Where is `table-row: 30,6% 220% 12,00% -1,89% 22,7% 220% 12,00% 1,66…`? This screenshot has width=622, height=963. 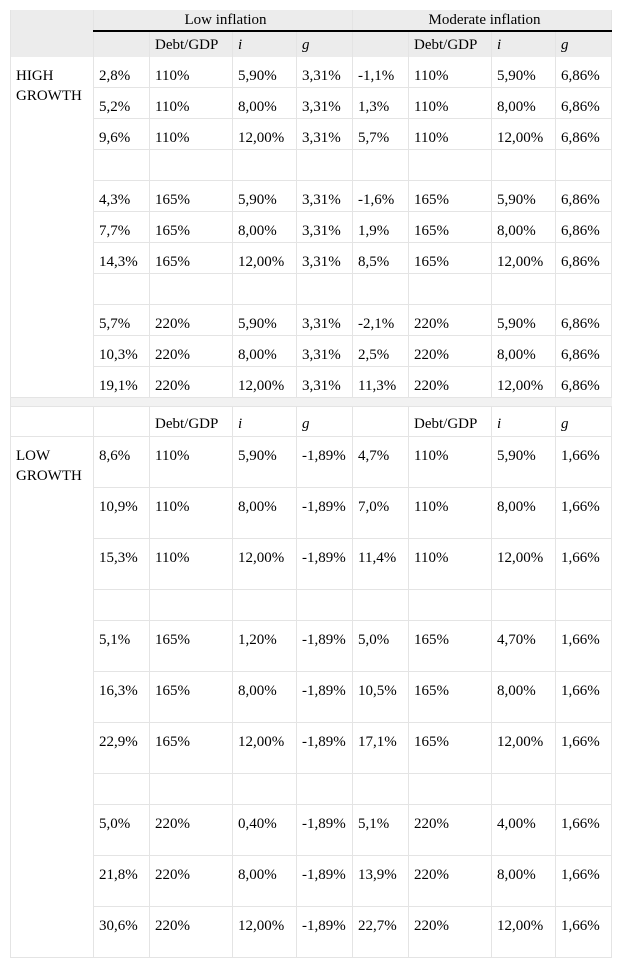 table-row: 30,6% 220% 12,00% -1,89% 22,7% 220% 12,00% 1,66… is located at coordinates (312, 932).